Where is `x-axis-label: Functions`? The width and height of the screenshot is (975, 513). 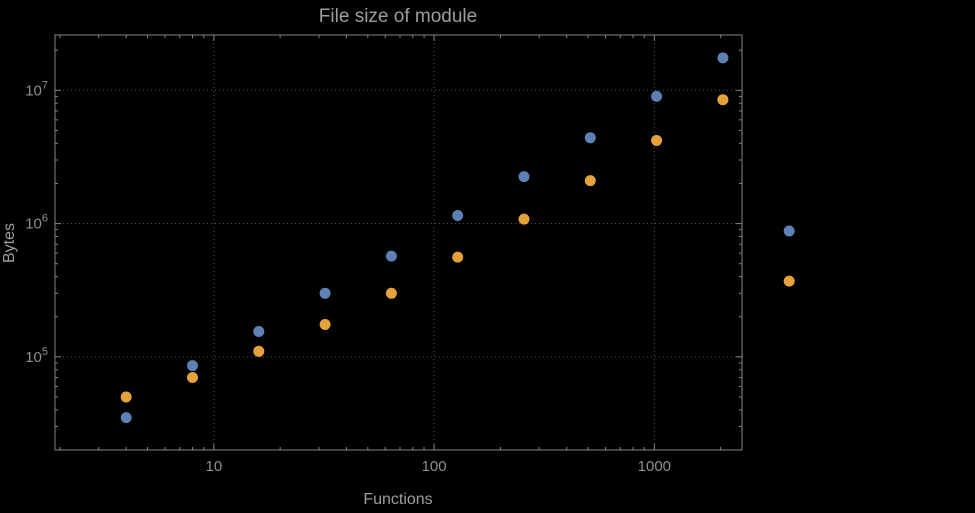
x-axis-label: Functions is located at coordinates (397, 499).